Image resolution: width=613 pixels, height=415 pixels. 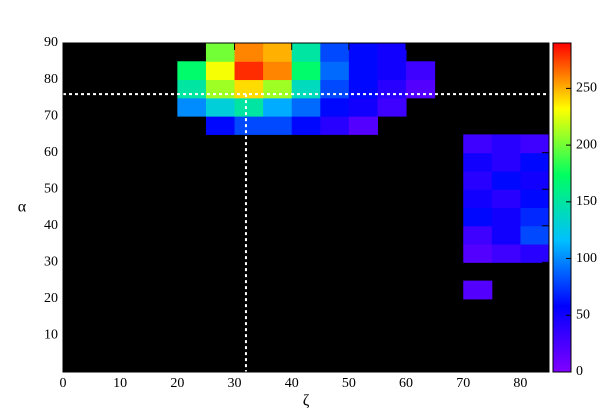 What do you see at coordinates (463, 383) in the screenshot?
I see `x-tick-label: 70` at bounding box center [463, 383].